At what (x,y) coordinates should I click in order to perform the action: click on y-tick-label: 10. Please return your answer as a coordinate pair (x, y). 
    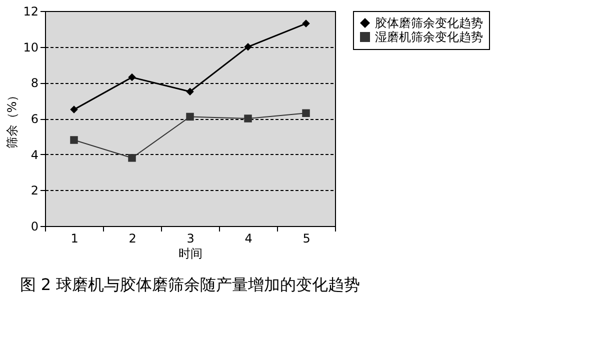
    Looking at the image, I should click on (30, 47).